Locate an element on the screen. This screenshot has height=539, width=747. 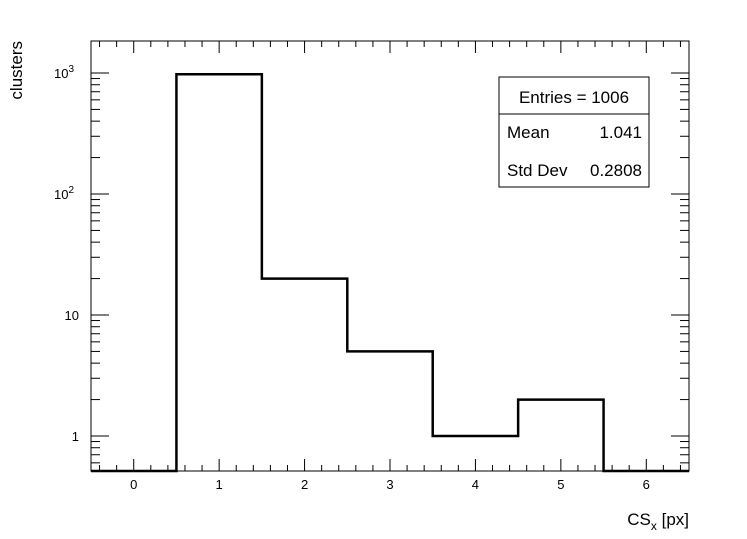
y-tick-labels: 1 10 10² 10³ is located at coordinates (66, 254).